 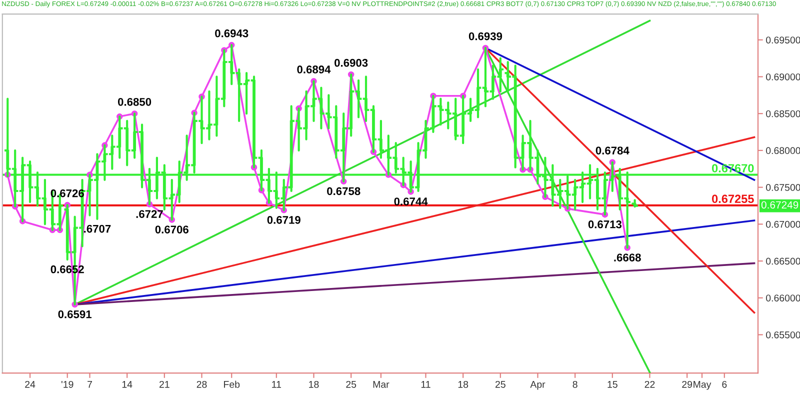 What do you see at coordinates (231, 33) in the screenshot?
I see `annotation: 0.6943` at bounding box center [231, 33].